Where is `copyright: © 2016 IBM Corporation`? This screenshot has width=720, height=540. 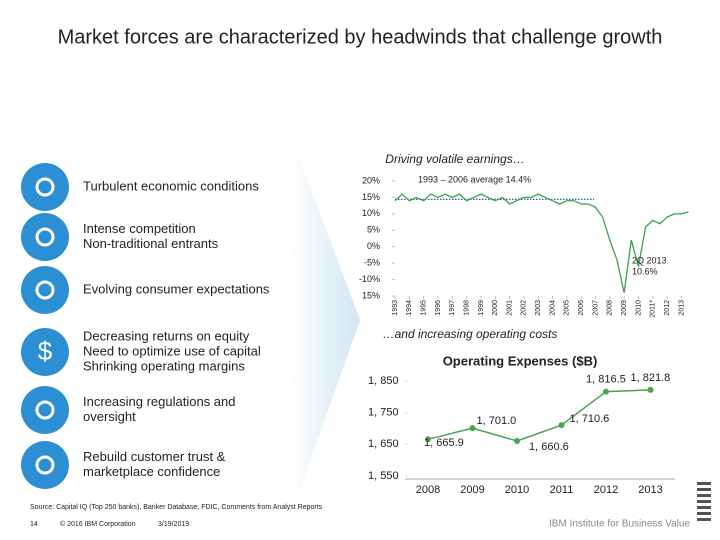 copyright: © 2016 IBM Corporation is located at coordinates (98, 524).